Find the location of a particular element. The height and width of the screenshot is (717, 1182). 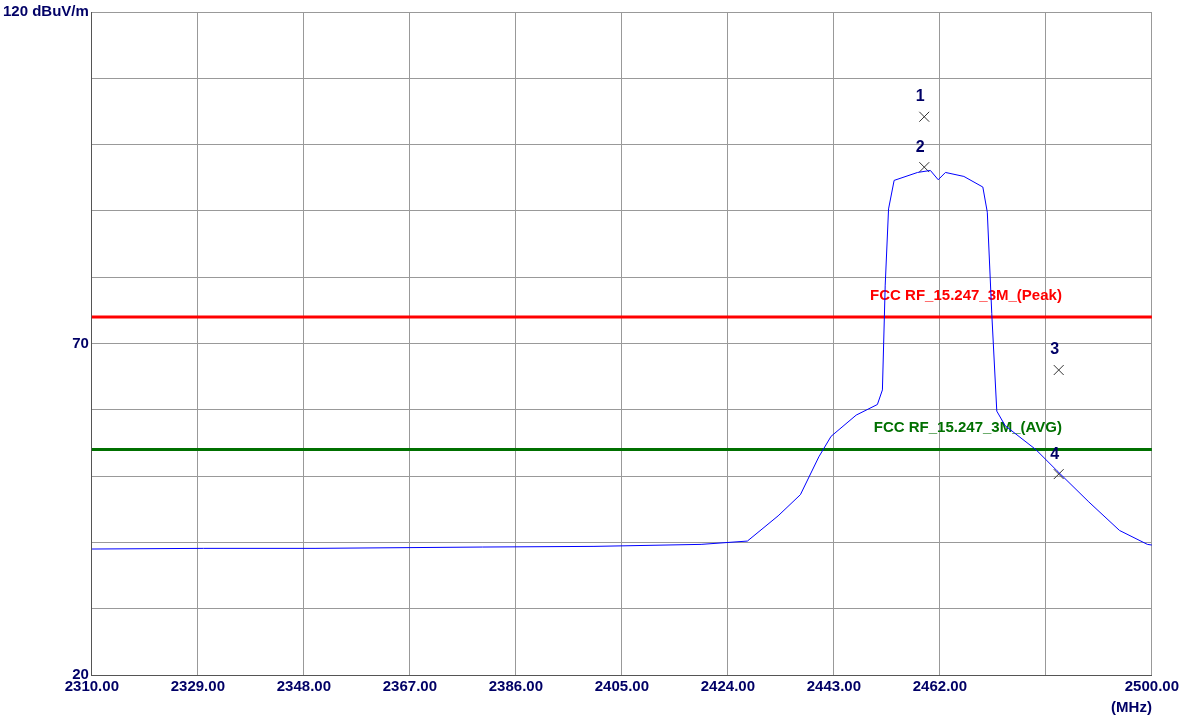

annotation: 3 is located at coordinates (1055, 349).